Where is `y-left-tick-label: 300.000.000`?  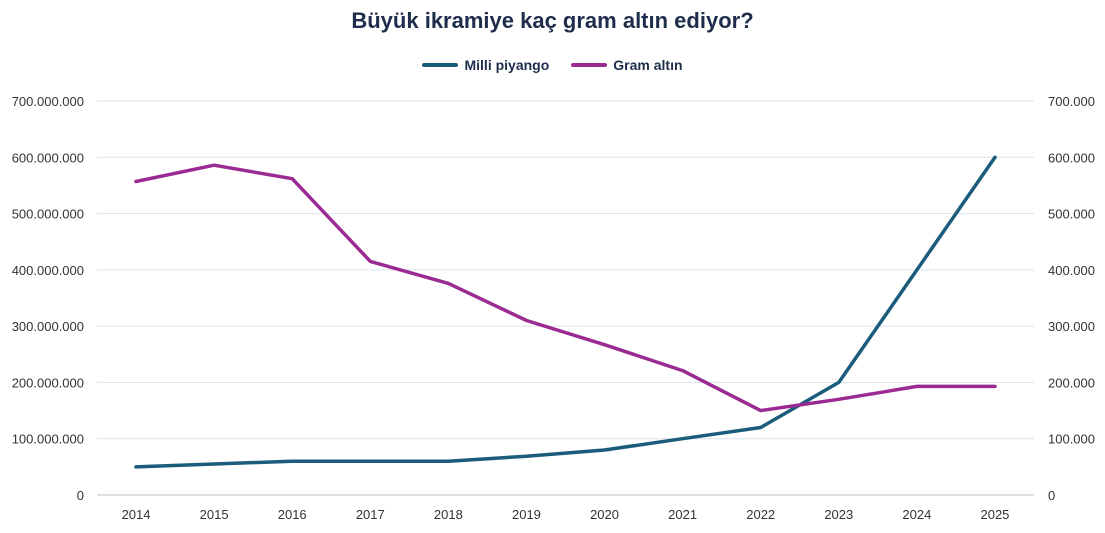 y-left-tick-label: 300.000.000 is located at coordinates (48, 326).